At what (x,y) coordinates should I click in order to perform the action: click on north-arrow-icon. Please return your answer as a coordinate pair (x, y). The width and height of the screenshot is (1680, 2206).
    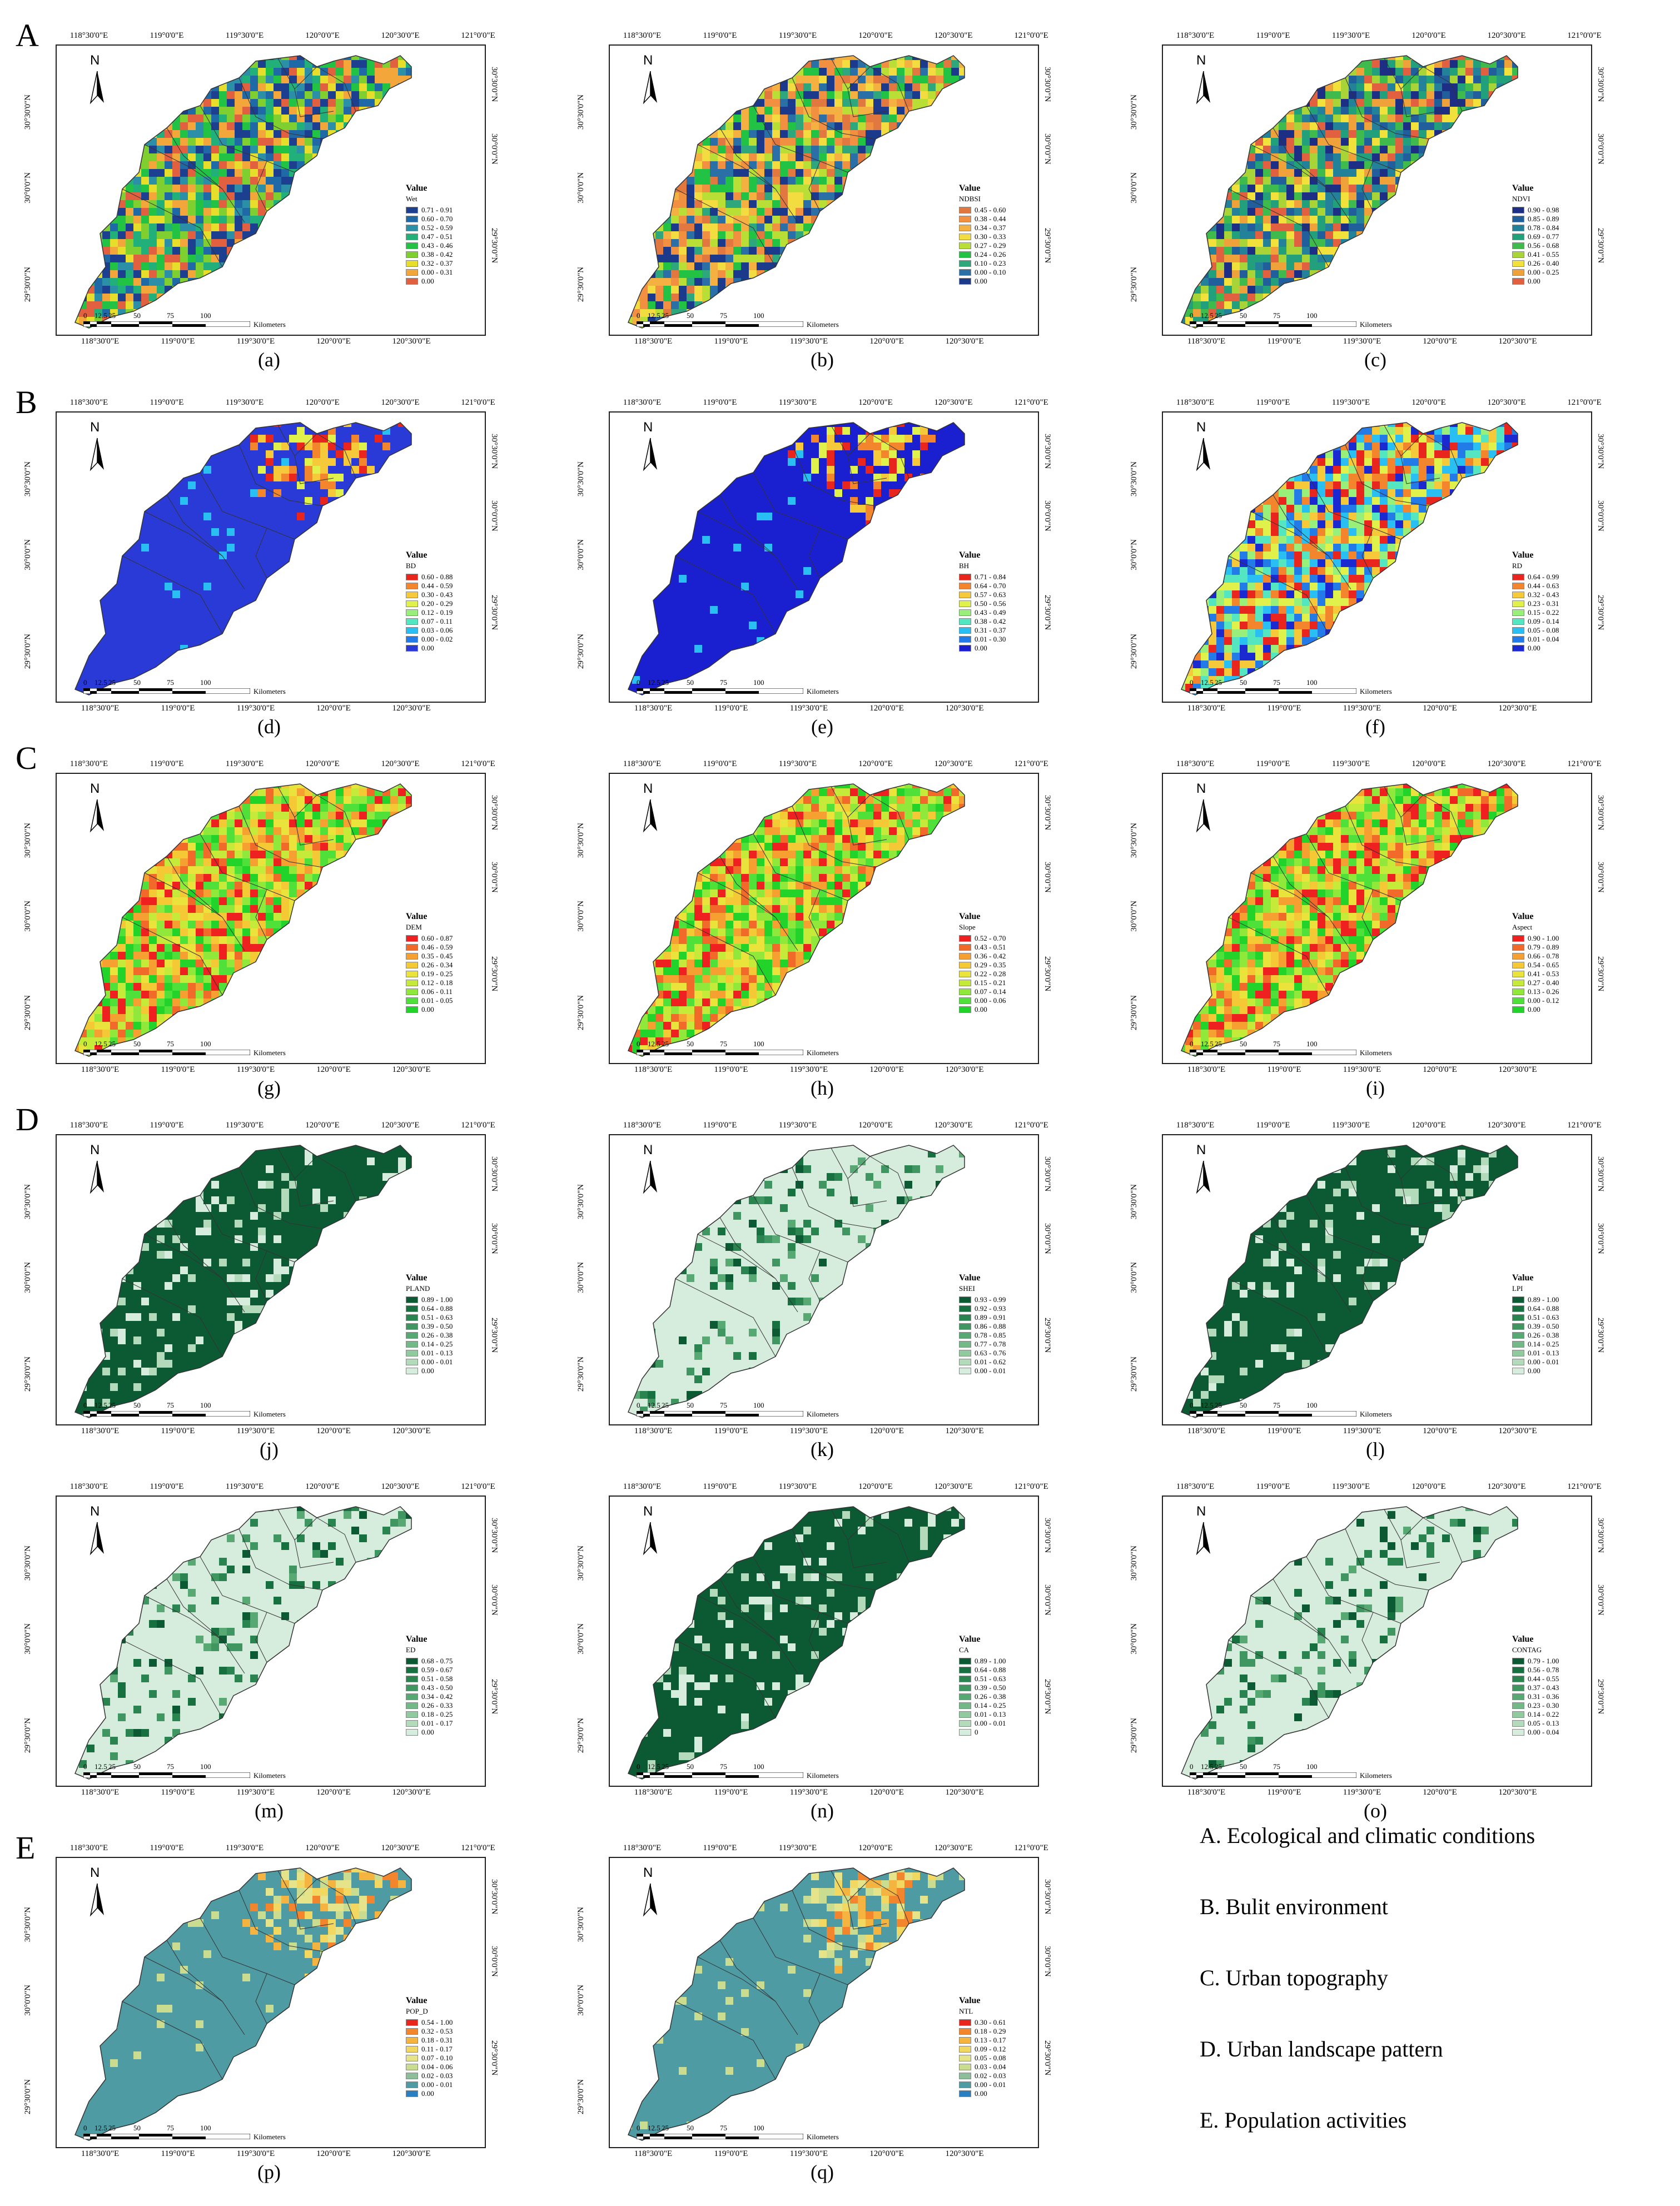
    Looking at the image, I should click on (650, 454).